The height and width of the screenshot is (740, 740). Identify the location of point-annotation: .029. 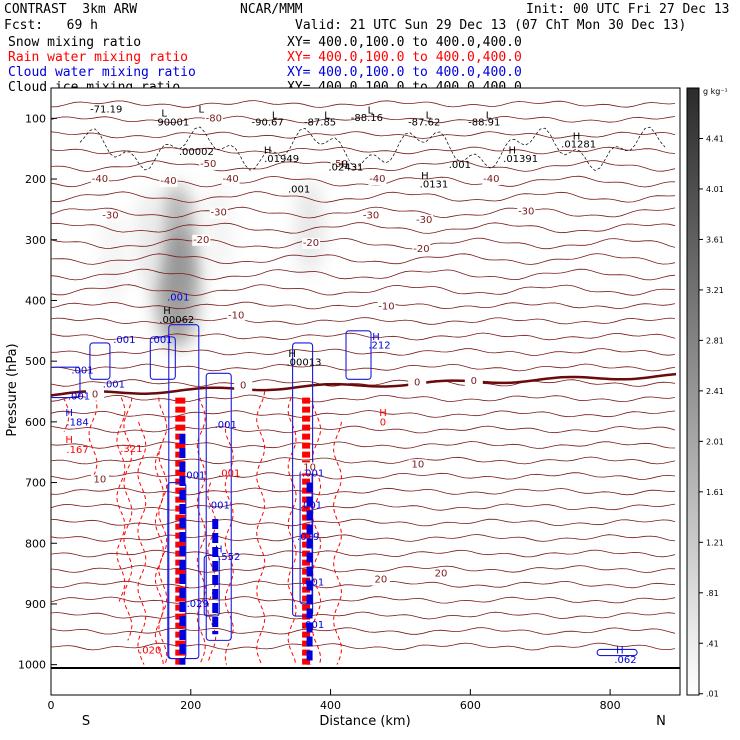
(198, 604).